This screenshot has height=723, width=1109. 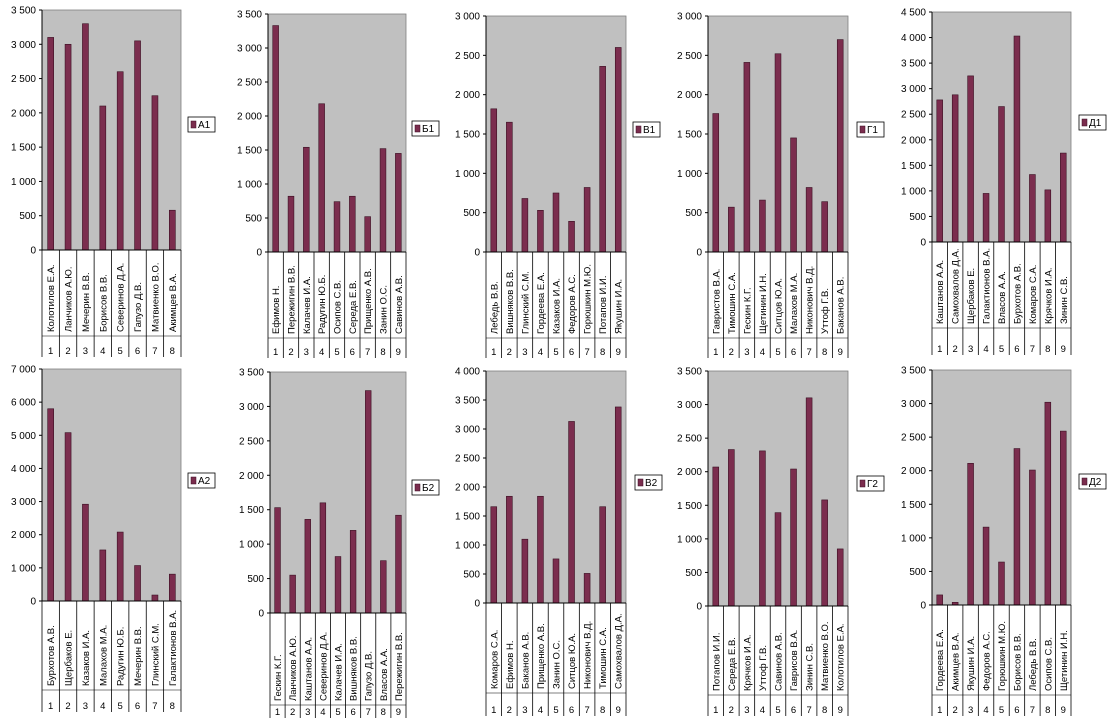 I want to click on chart-7-category-index: 5, so click(x=337, y=712).